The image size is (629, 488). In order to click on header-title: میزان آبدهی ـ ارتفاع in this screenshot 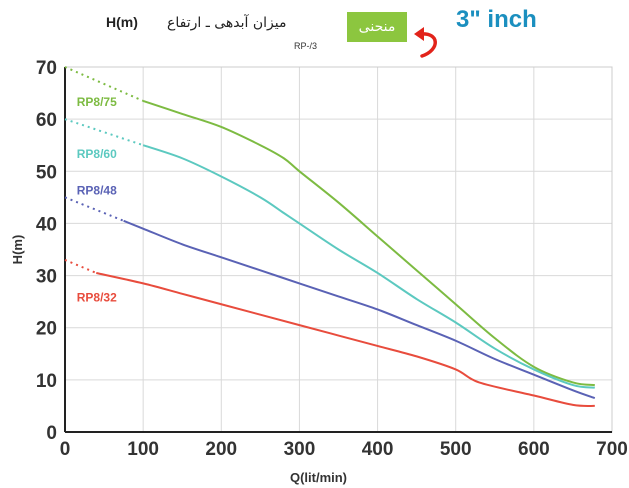, I will do `click(227, 23)`.